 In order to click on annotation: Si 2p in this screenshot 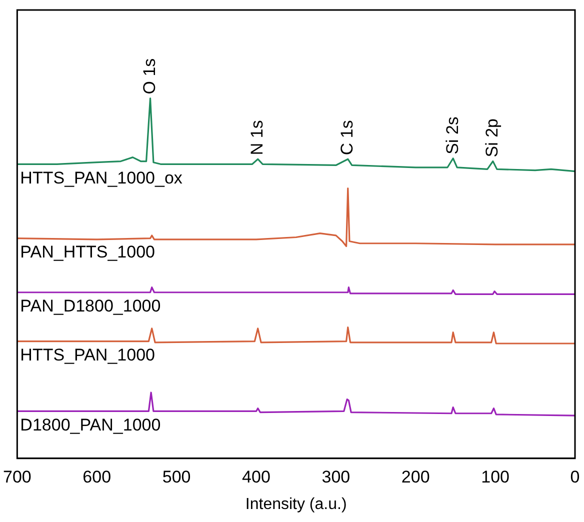, I will do `click(492, 138)`.